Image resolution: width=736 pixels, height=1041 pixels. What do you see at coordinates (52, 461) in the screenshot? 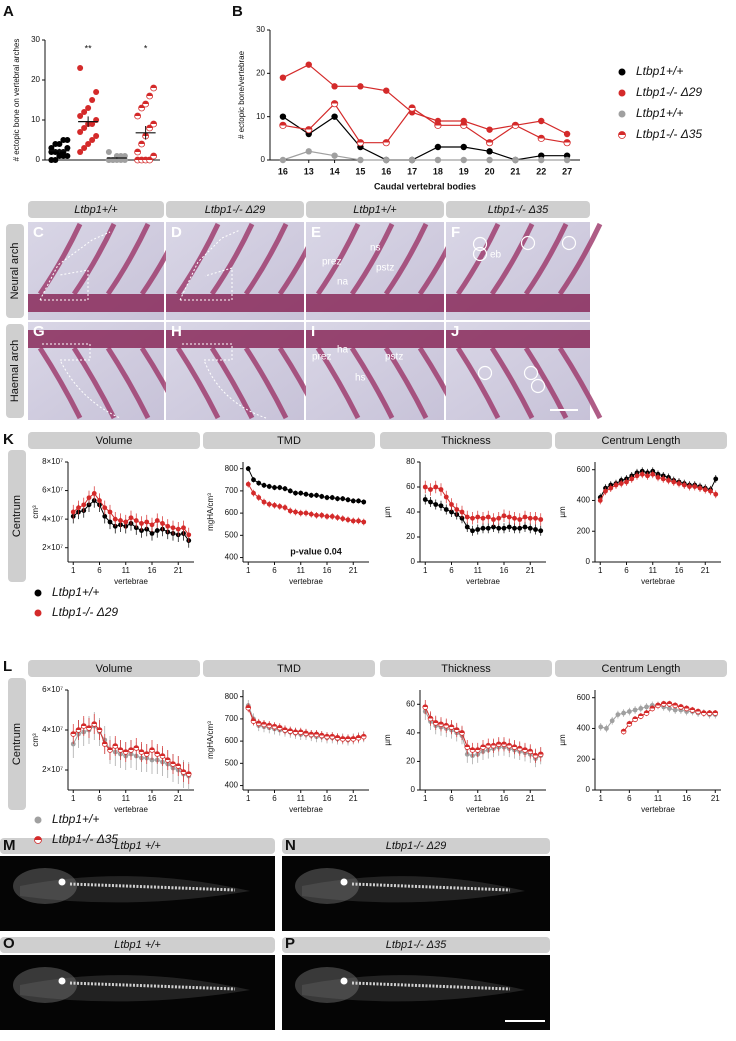
I see `y-tick-label: 8×10⁷` at bounding box center [52, 461].